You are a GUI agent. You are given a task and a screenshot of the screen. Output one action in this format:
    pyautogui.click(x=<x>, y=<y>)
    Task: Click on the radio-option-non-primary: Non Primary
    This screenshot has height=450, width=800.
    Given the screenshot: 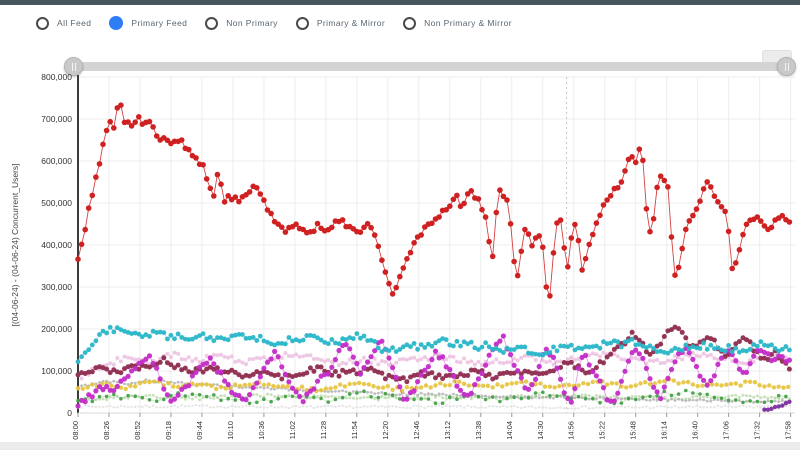 What is the action you would take?
    pyautogui.click(x=241, y=23)
    